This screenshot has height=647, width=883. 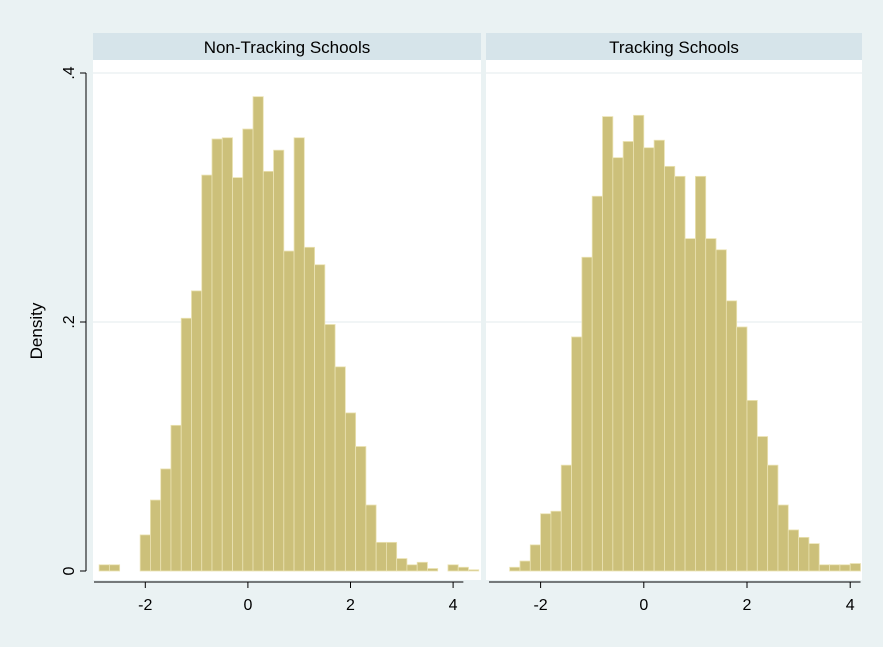 I want to click on y-tick-label: .2, so click(x=69, y=321).